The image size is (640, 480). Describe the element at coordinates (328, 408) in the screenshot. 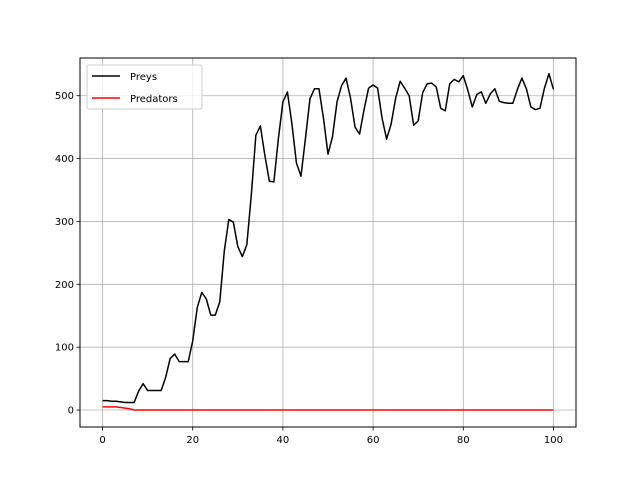

I see `series-line-predators` at that location.